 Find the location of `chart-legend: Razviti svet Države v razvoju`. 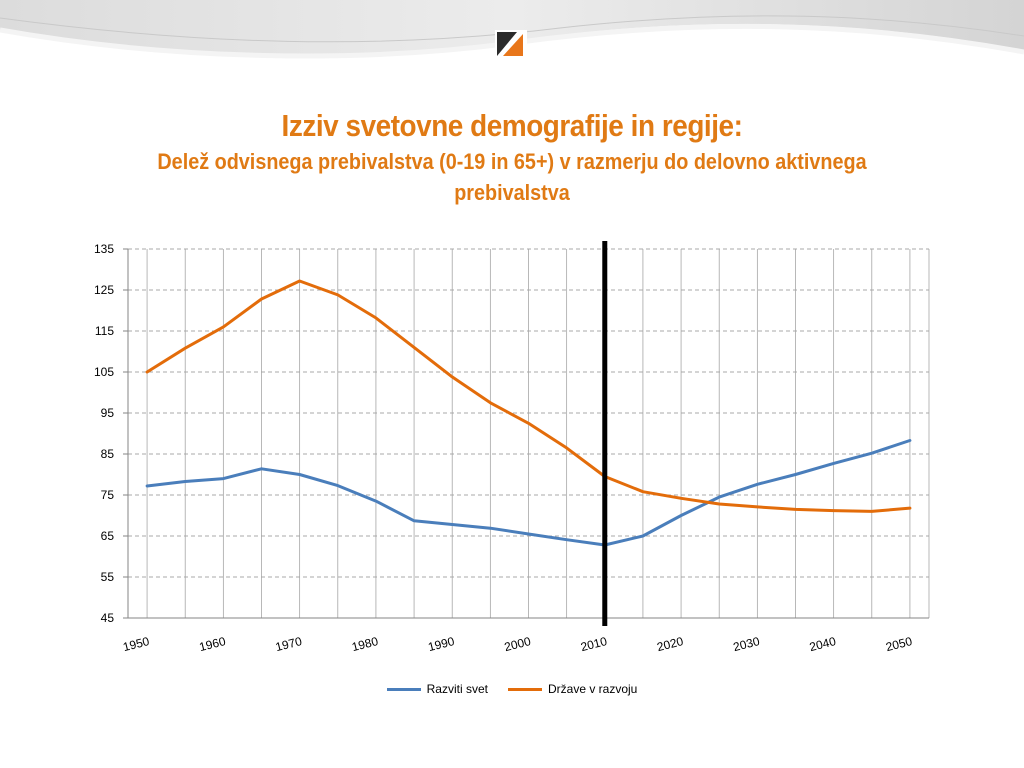

chart-legend: Razviti svet Države v razvoju is located at coordinates (512, 689).